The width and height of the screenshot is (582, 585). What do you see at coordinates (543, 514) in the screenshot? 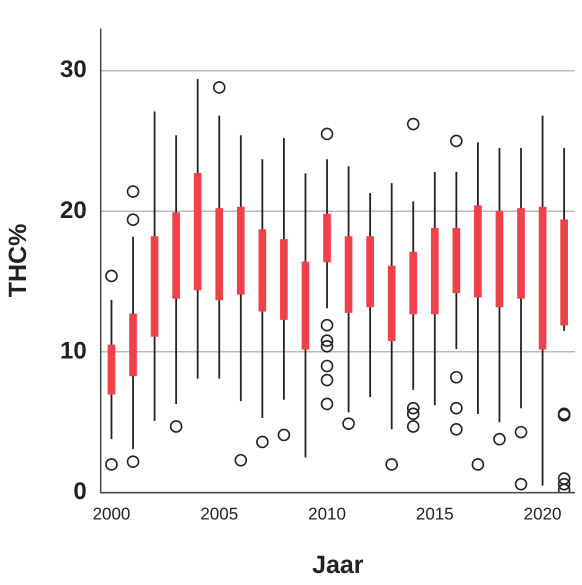
I see `x-tick-label: 2020` at bounding box center [543, 514].